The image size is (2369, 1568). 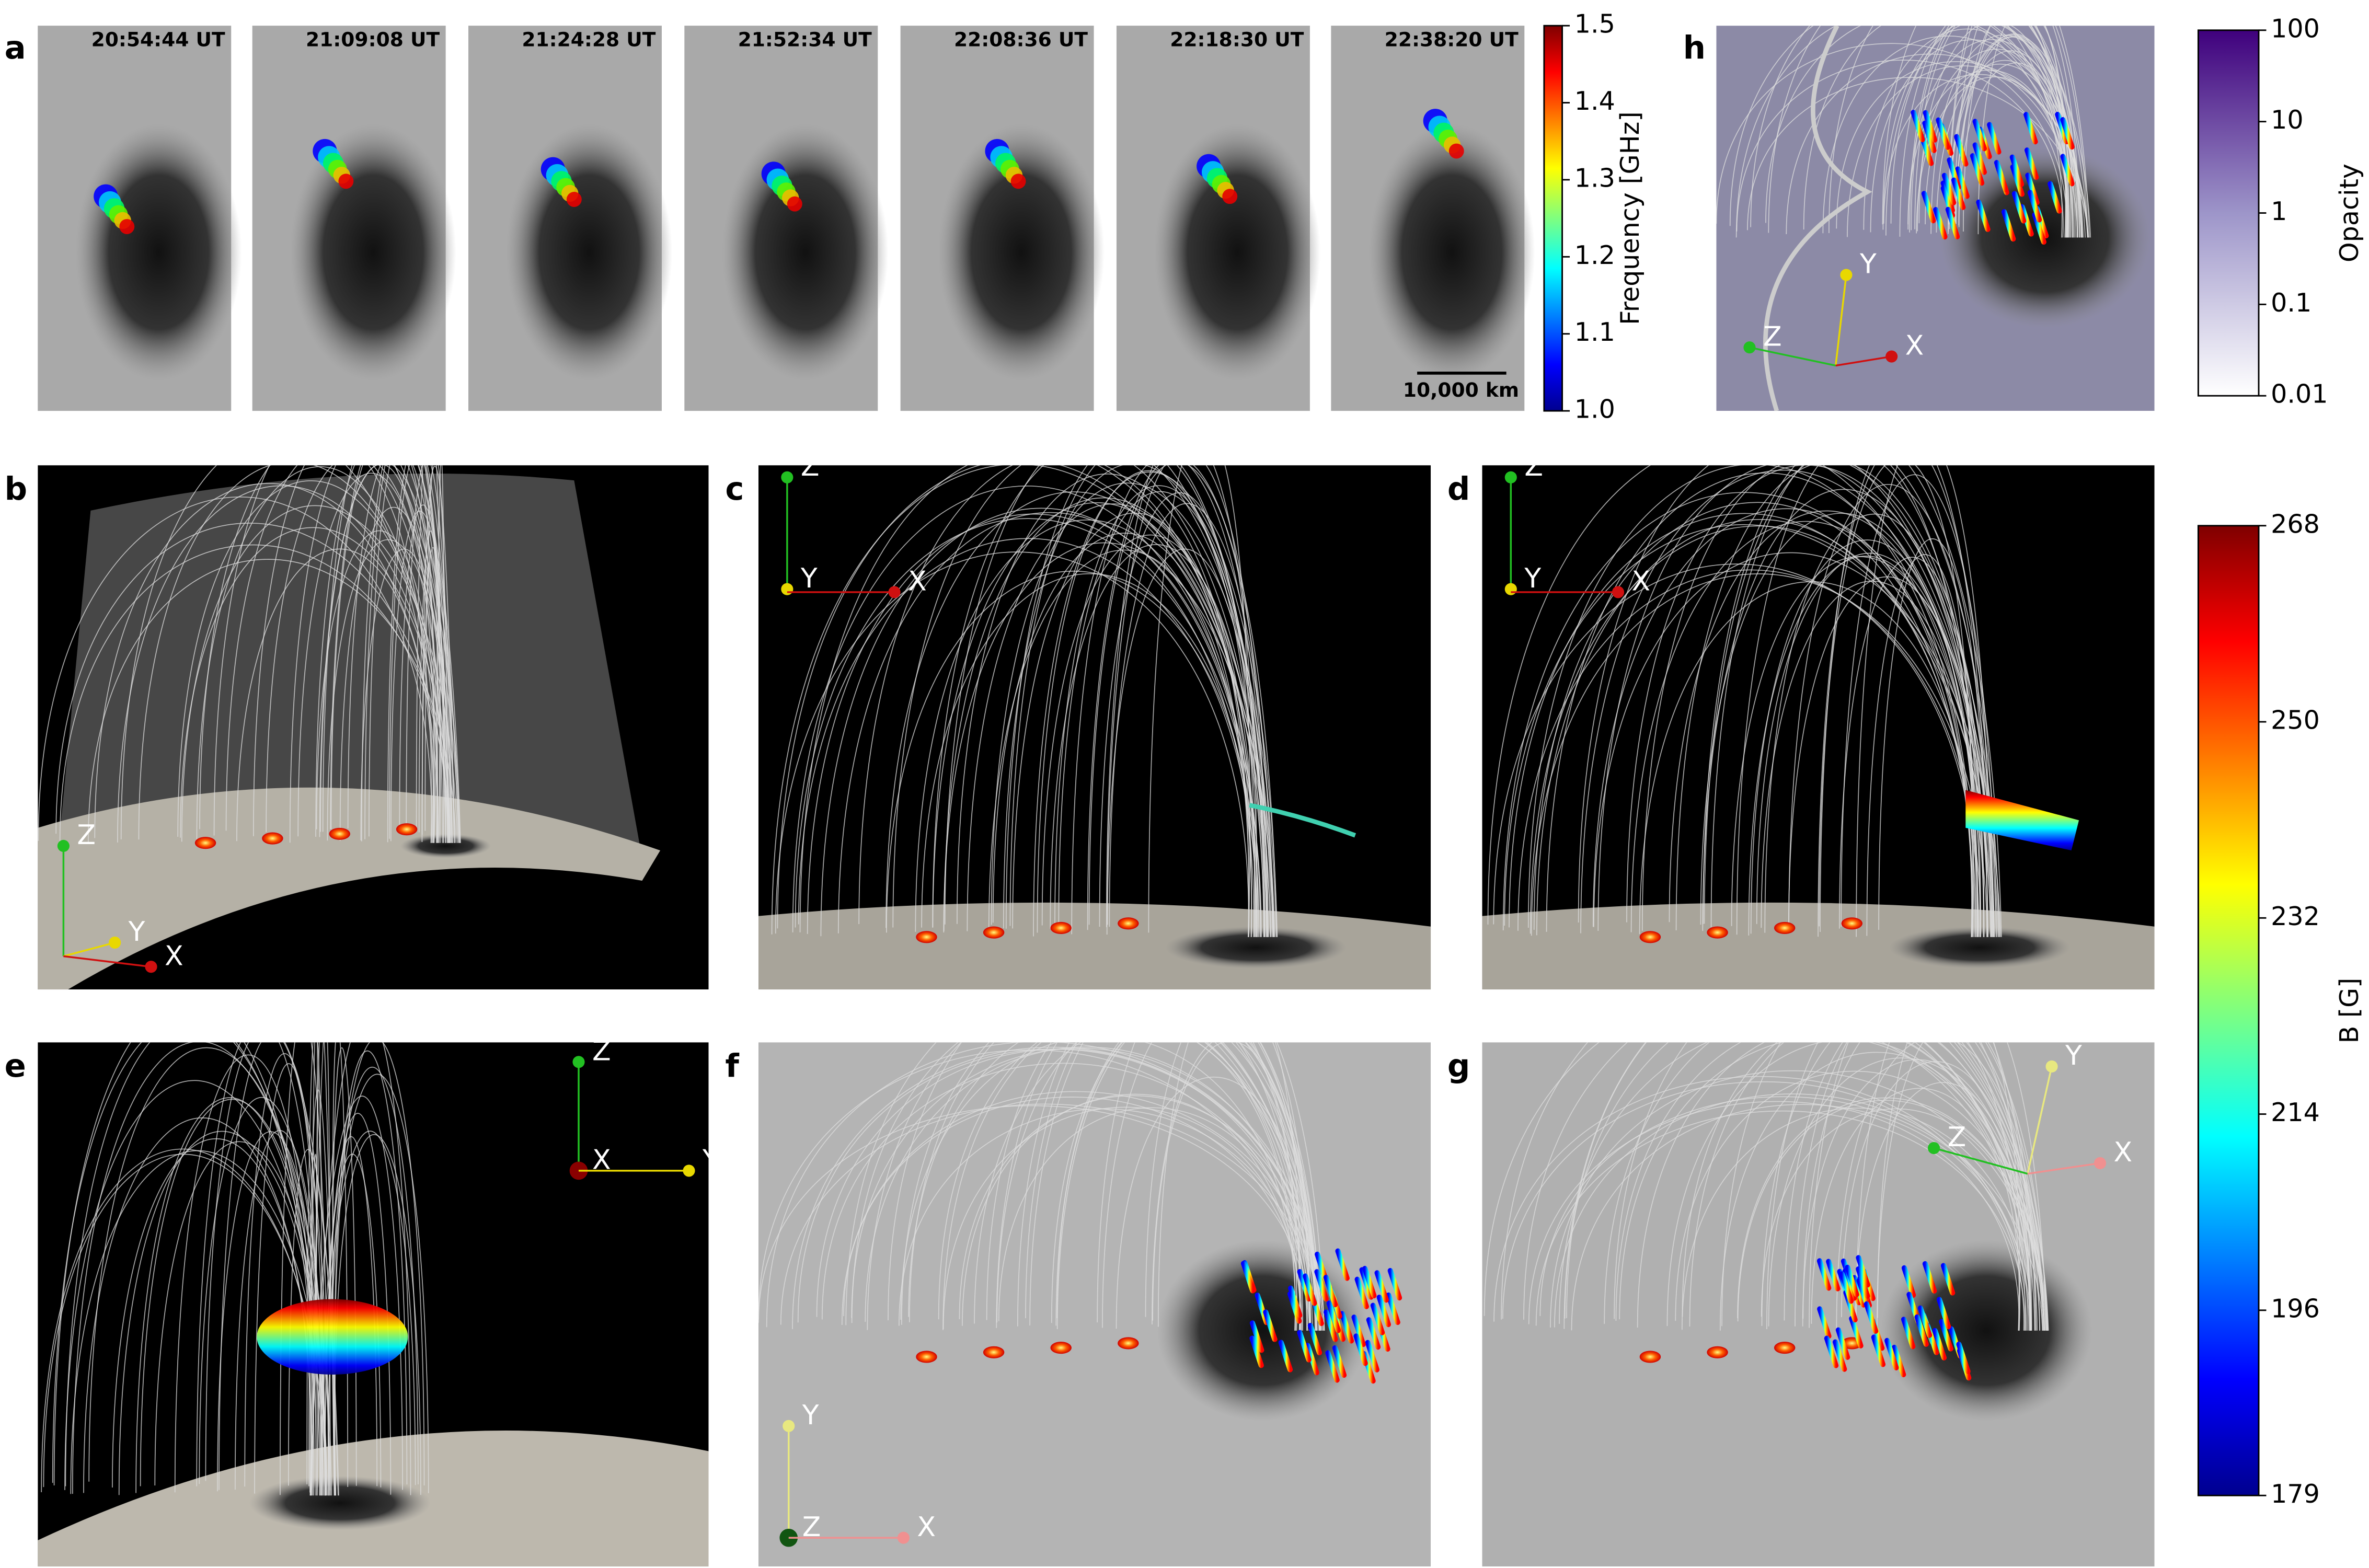 What do you see at coordinates (2228, 1010) in the screenshot?
I see `colorbar` at bounding box center [2228, 1010].